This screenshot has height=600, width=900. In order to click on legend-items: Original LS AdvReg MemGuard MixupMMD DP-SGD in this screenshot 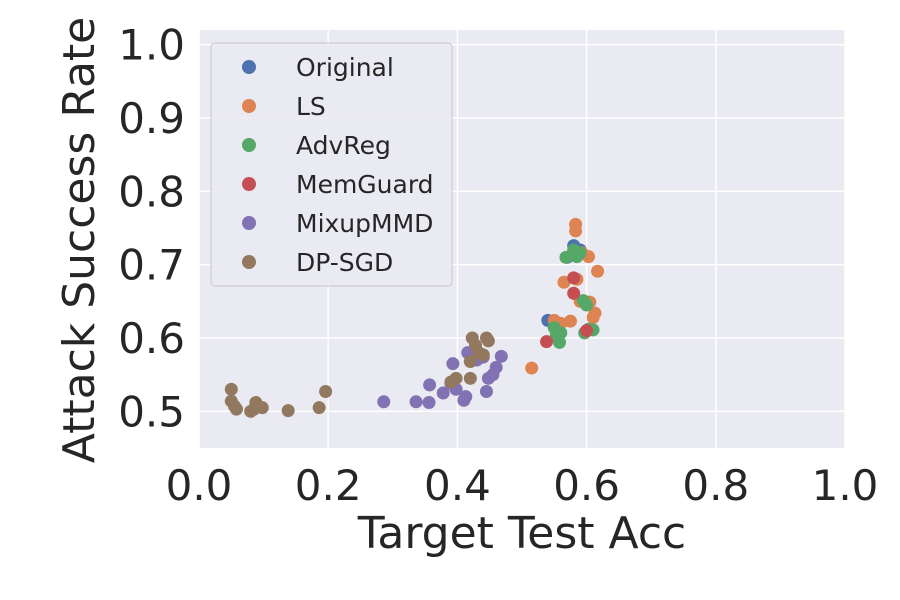, I will do `click(338, 165)`.